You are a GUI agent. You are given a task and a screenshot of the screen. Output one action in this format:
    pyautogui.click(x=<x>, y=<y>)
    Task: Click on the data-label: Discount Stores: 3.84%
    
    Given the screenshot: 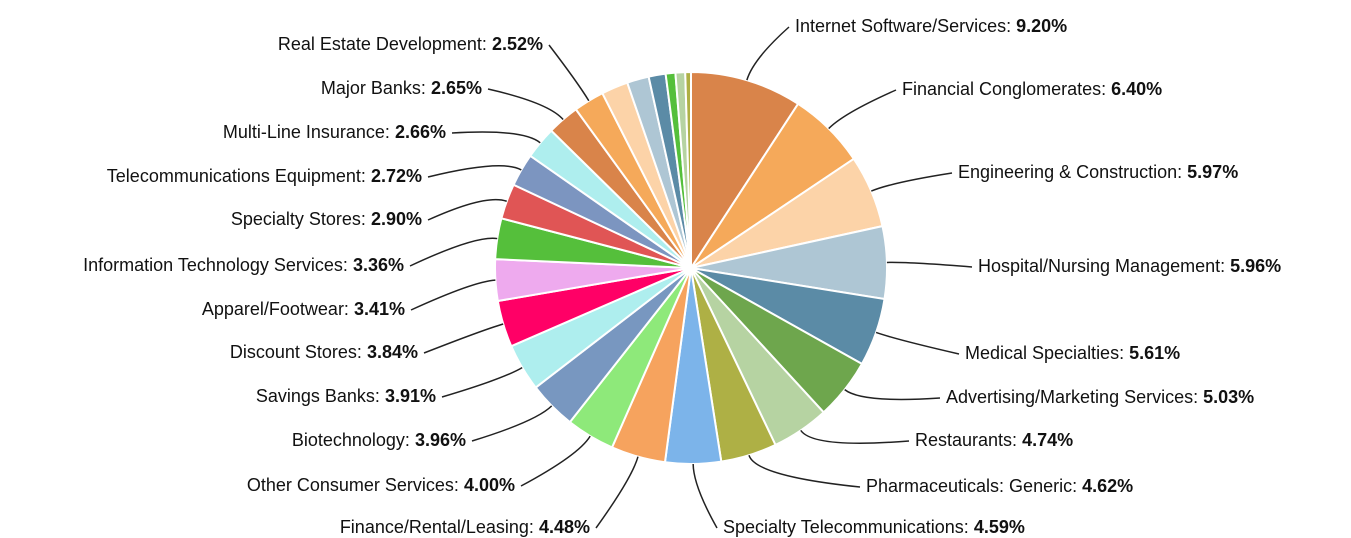 What is the action you would take?
    pyautogui.click(x=324, y=352)
    